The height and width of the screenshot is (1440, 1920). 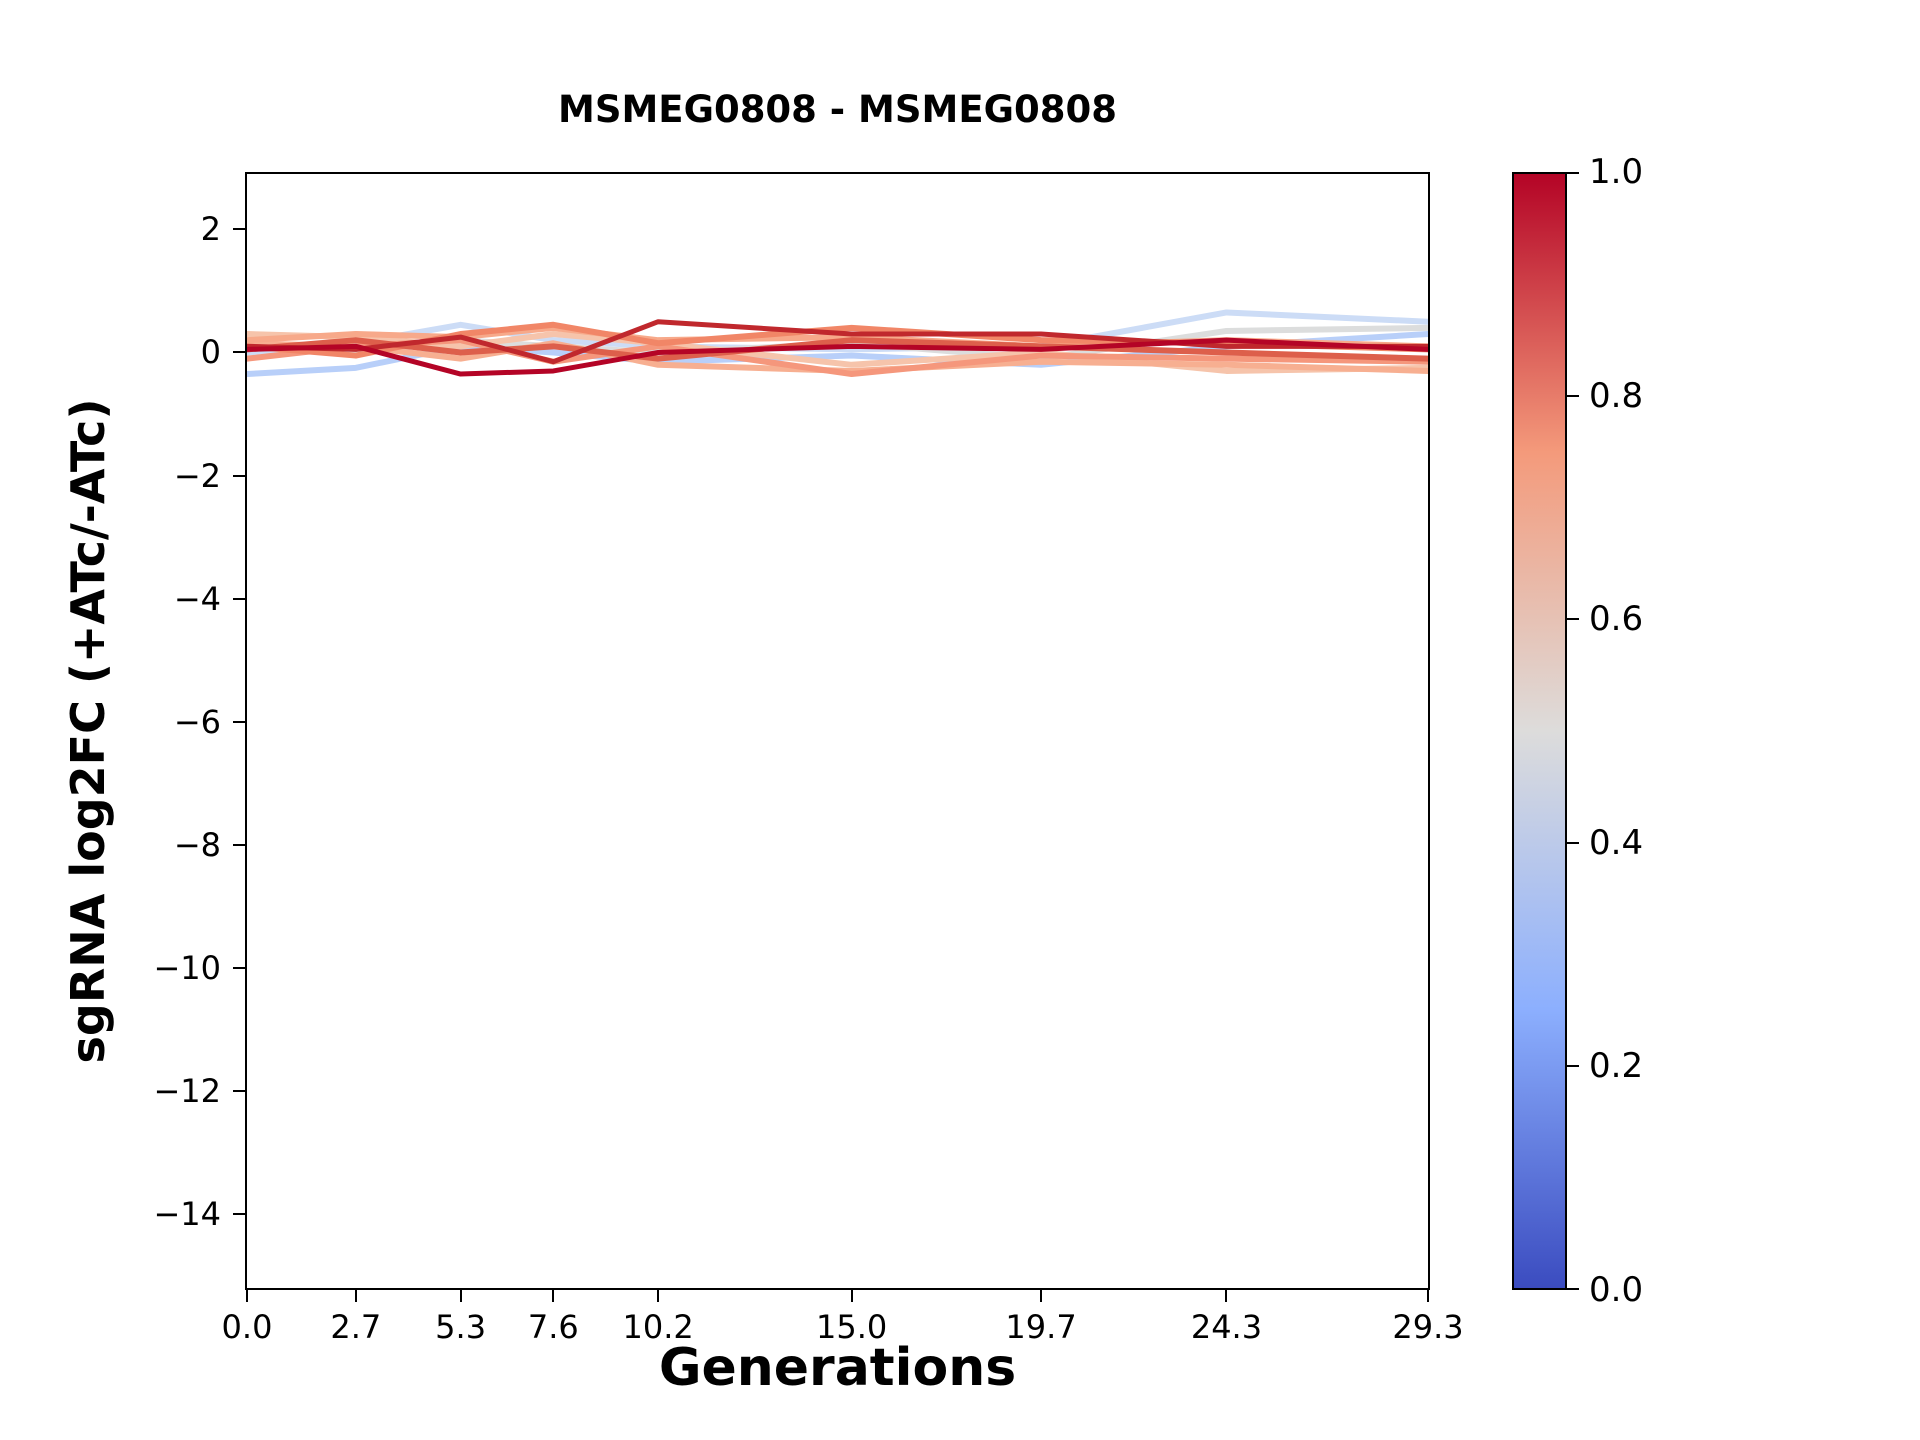 What do you see at coordinates (1616, 172) in the screenshot?
I see `colorbar-tick-label: 1.0` at bounding box center [1616, 172].